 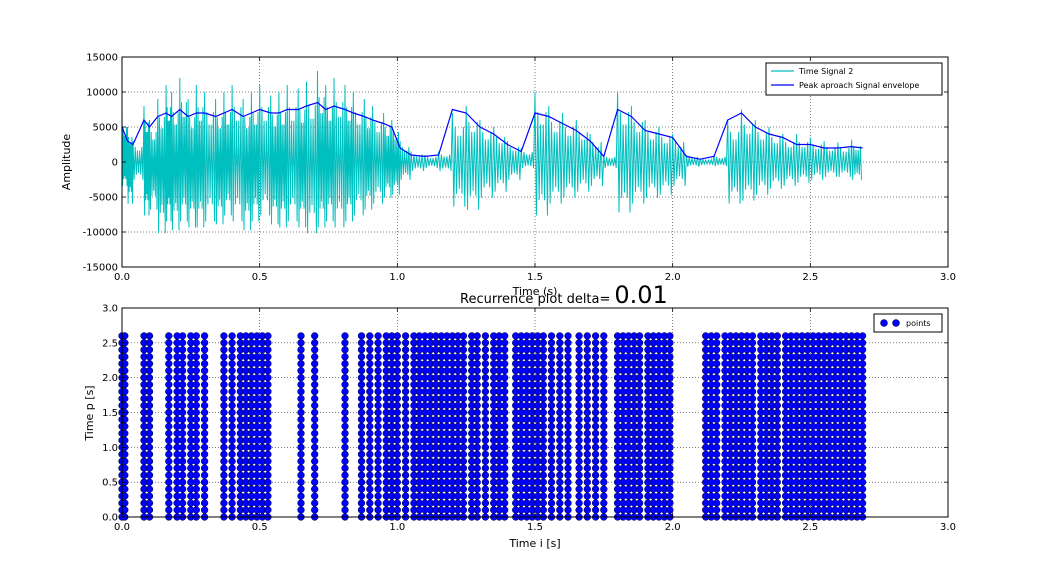 What do you see at coordinates (810, 527) in the screenshot?
I see `x-tick-label: 2.5` at bounding box center [810, 527].